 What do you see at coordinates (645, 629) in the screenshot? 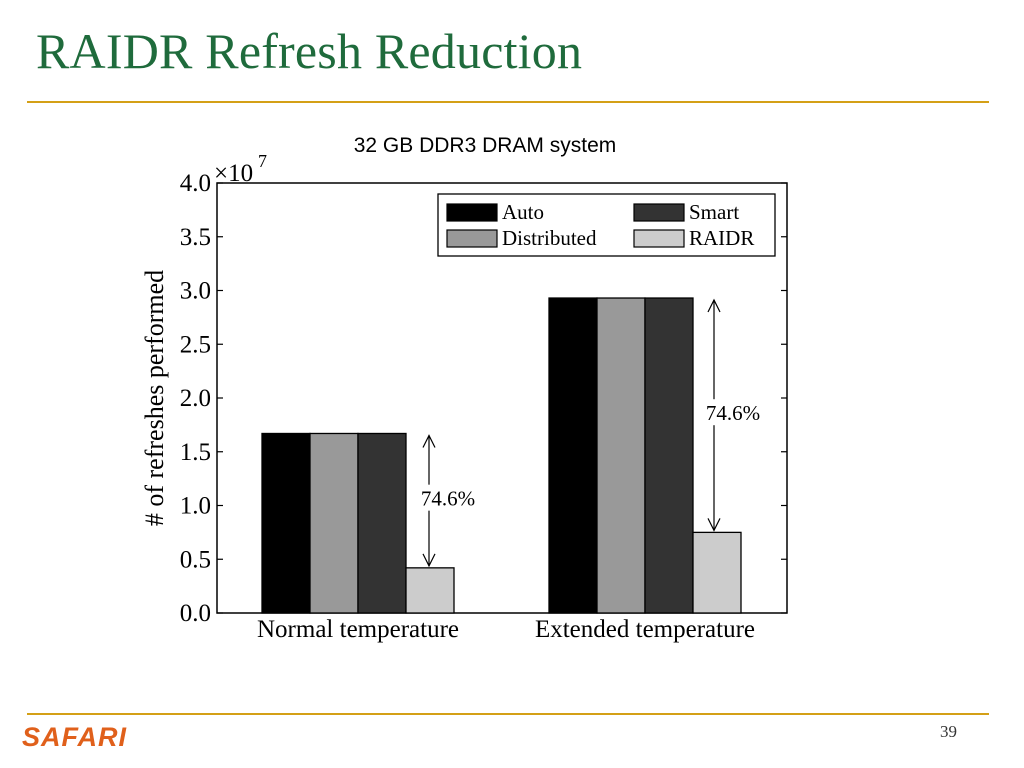
I see `x-tick-label: Extended temperature` at bounding box center [645, 629].